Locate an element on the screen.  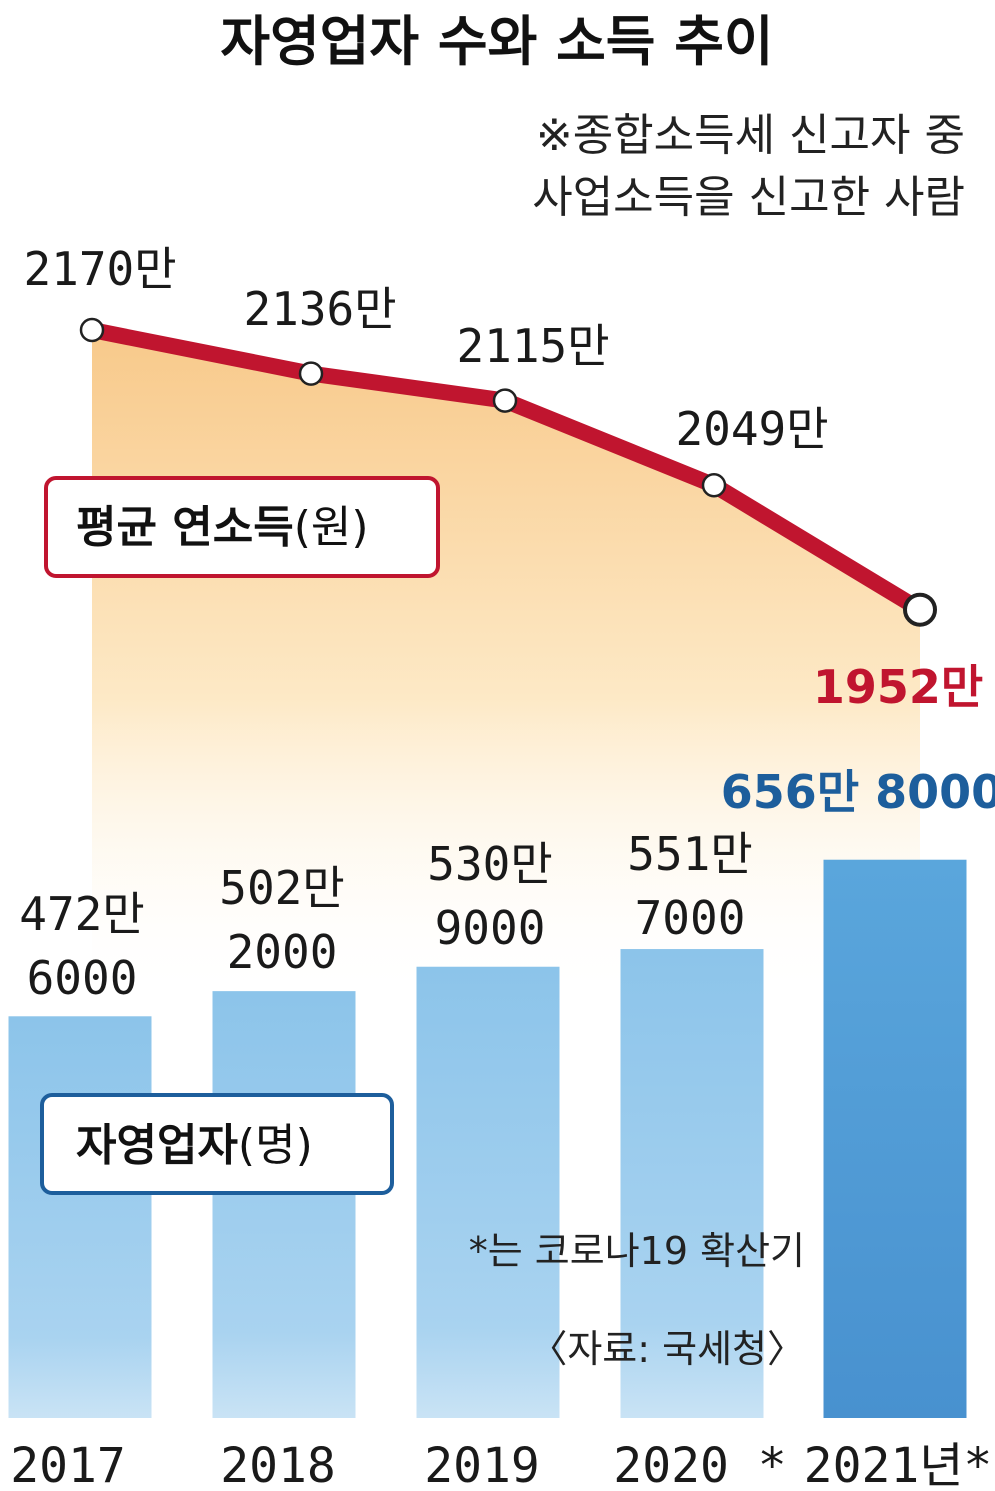
x-axis-labels: 2017 2018 2019 2020 * 2021년* is located at coordinates (501, 1464).